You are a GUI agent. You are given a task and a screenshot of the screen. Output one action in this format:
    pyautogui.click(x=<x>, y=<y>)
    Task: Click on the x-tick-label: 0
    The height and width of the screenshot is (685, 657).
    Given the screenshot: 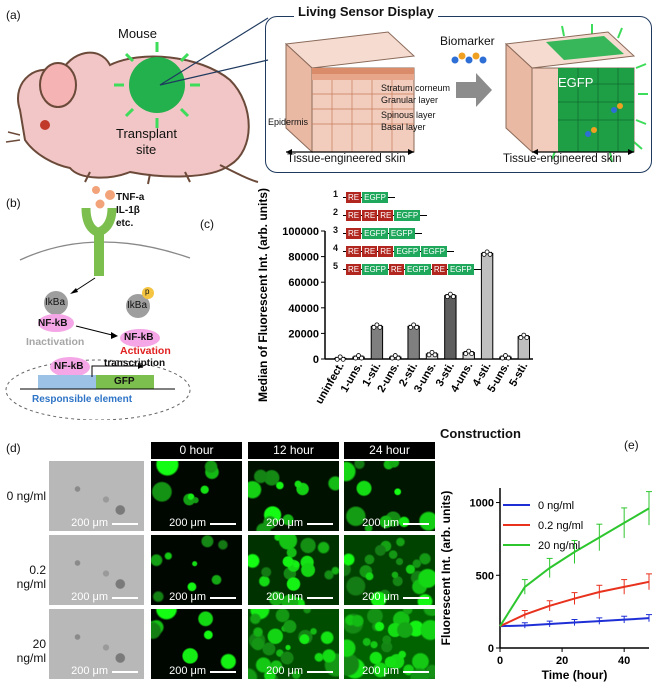 What is the action you would take?
    pyautogui.click(x=500, y=661)
    